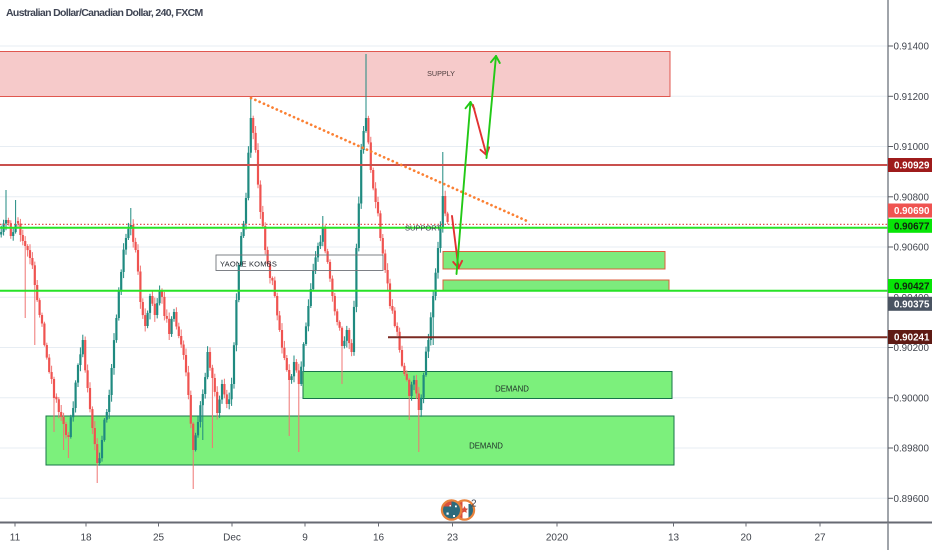  I want to click on svg-text: 0.90690, so click(912, 211).